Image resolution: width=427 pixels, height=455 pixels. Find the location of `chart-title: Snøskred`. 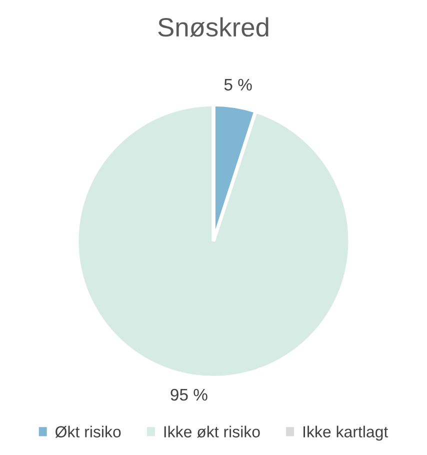

chart-title: Snøskred is located at coordinates (213, 27).